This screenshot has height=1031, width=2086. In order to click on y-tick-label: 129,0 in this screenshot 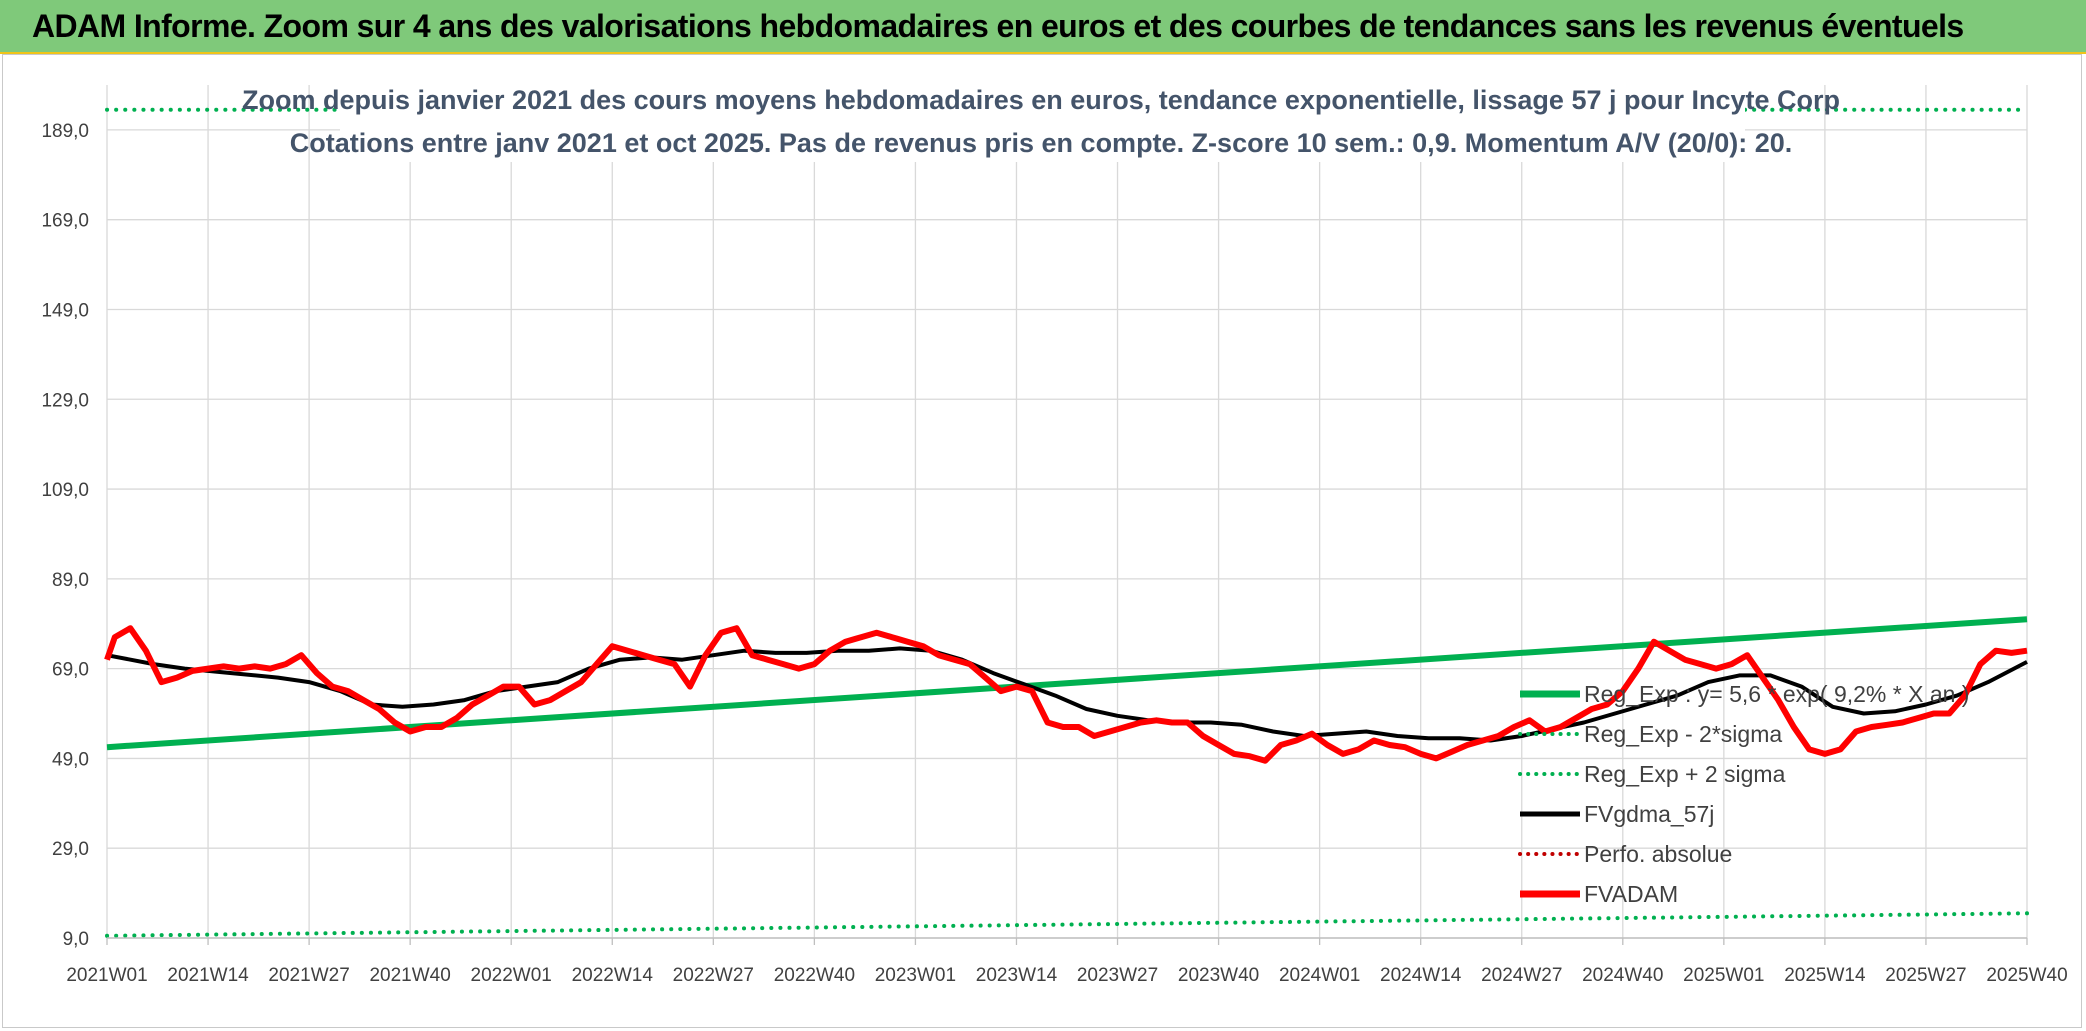, I will do `click(65, 400)`.